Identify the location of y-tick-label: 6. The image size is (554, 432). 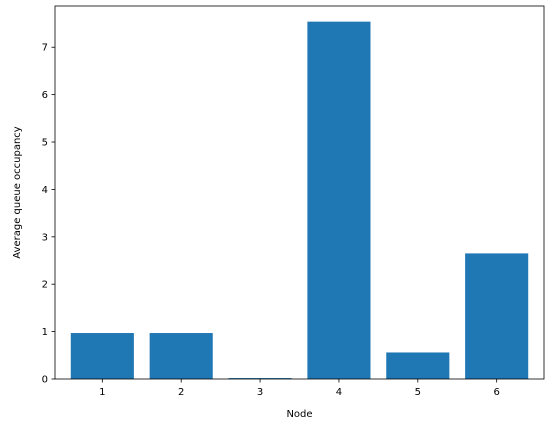
(45, 95).